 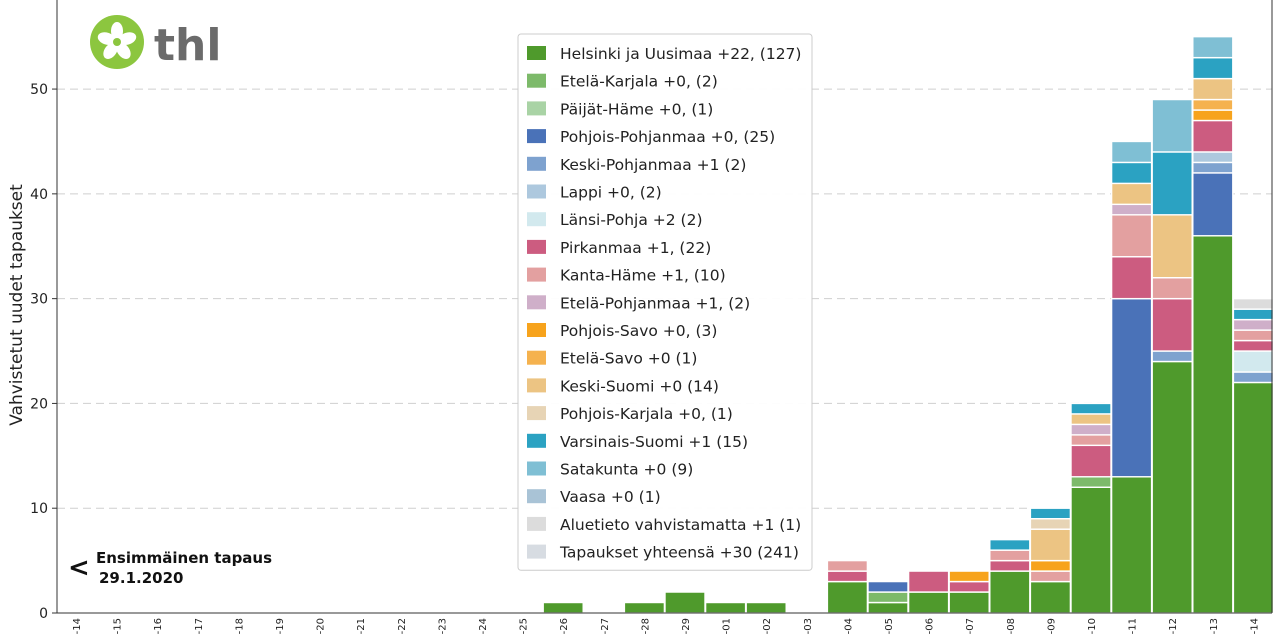 I want to click on legend-entry: Länsi-Pohja +2 (2), so click(x=631, y=220).